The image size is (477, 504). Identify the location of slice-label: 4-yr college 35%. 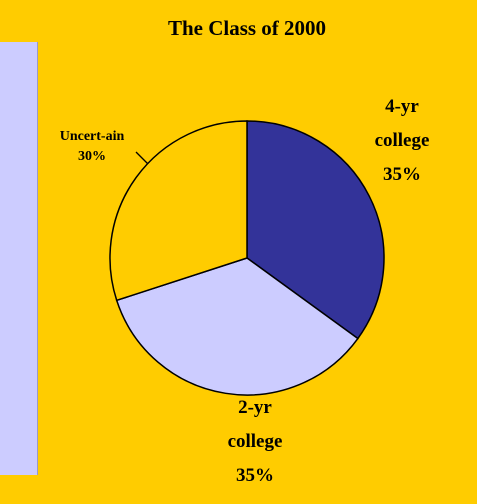
(402, 141).